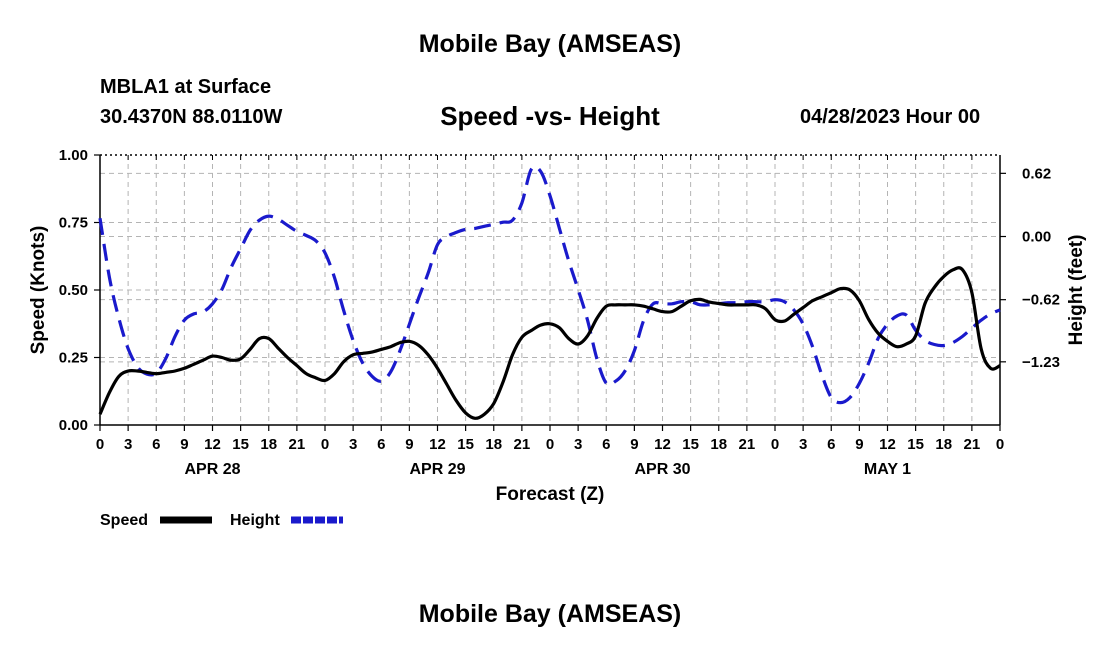 The image size is (1100, 650). What do you see at coordinates (73, 358) in the screenshot?
I see `y-tick-label-left: 0.25` at bounding box center [73, 358].